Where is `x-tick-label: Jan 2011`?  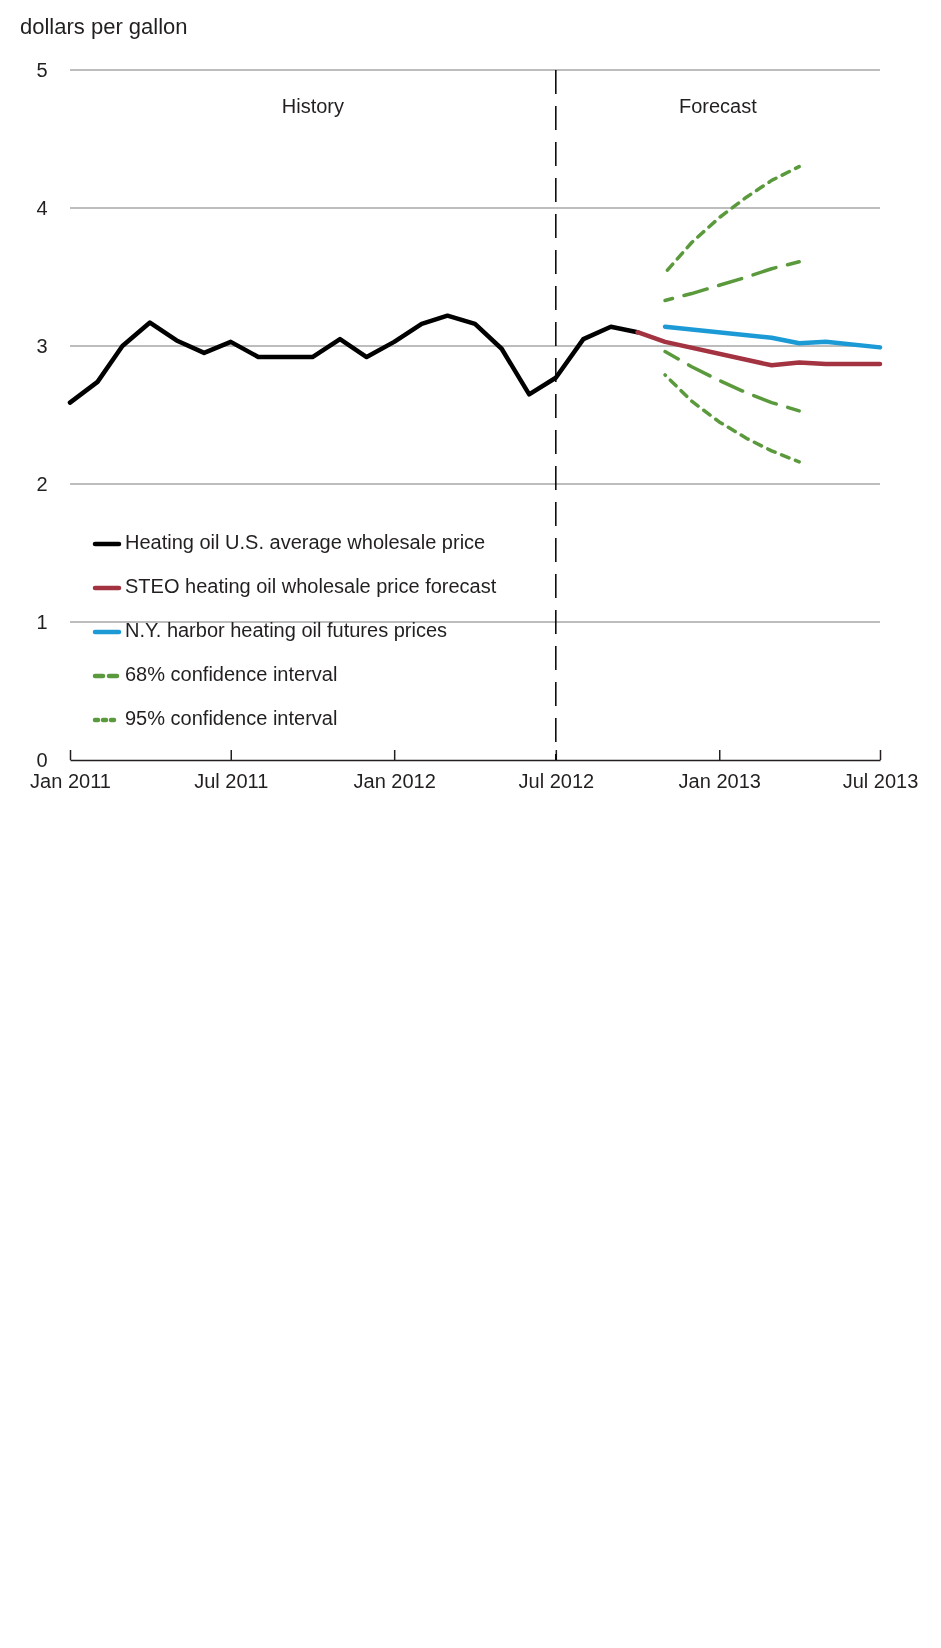
x-tick-label: Jan 2011 is located at coordinates (70, 781).